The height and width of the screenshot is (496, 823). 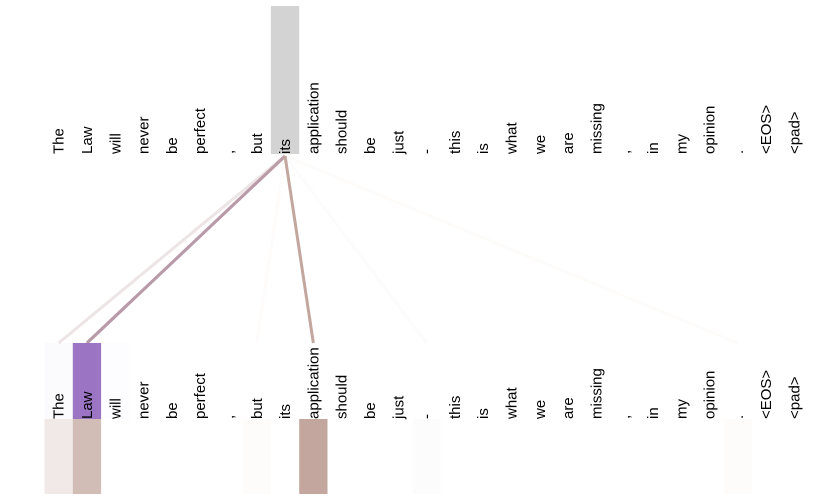 I want to click on bottom-token: just, so click(x=398, y=407).